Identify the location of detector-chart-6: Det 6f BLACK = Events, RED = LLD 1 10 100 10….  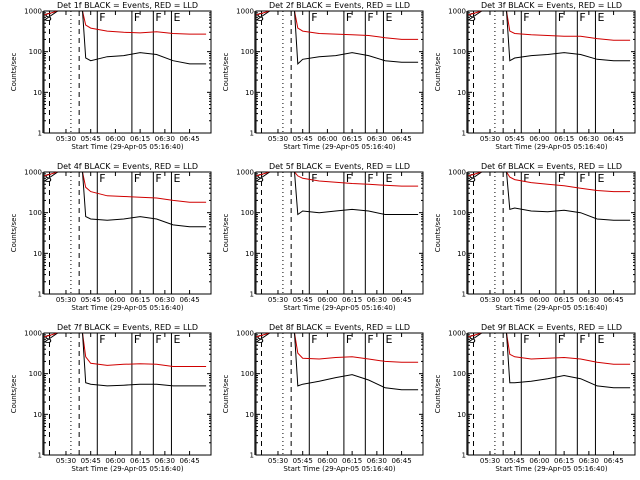
(535, 237).